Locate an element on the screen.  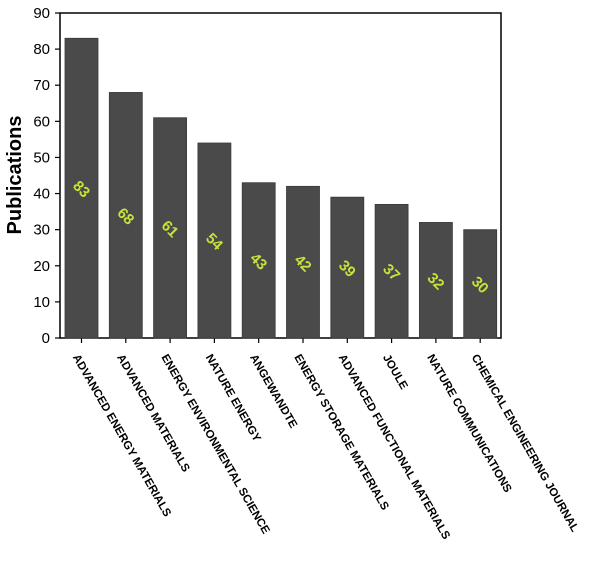
y-tick-label: 0 is located at coordinates (46, 338).